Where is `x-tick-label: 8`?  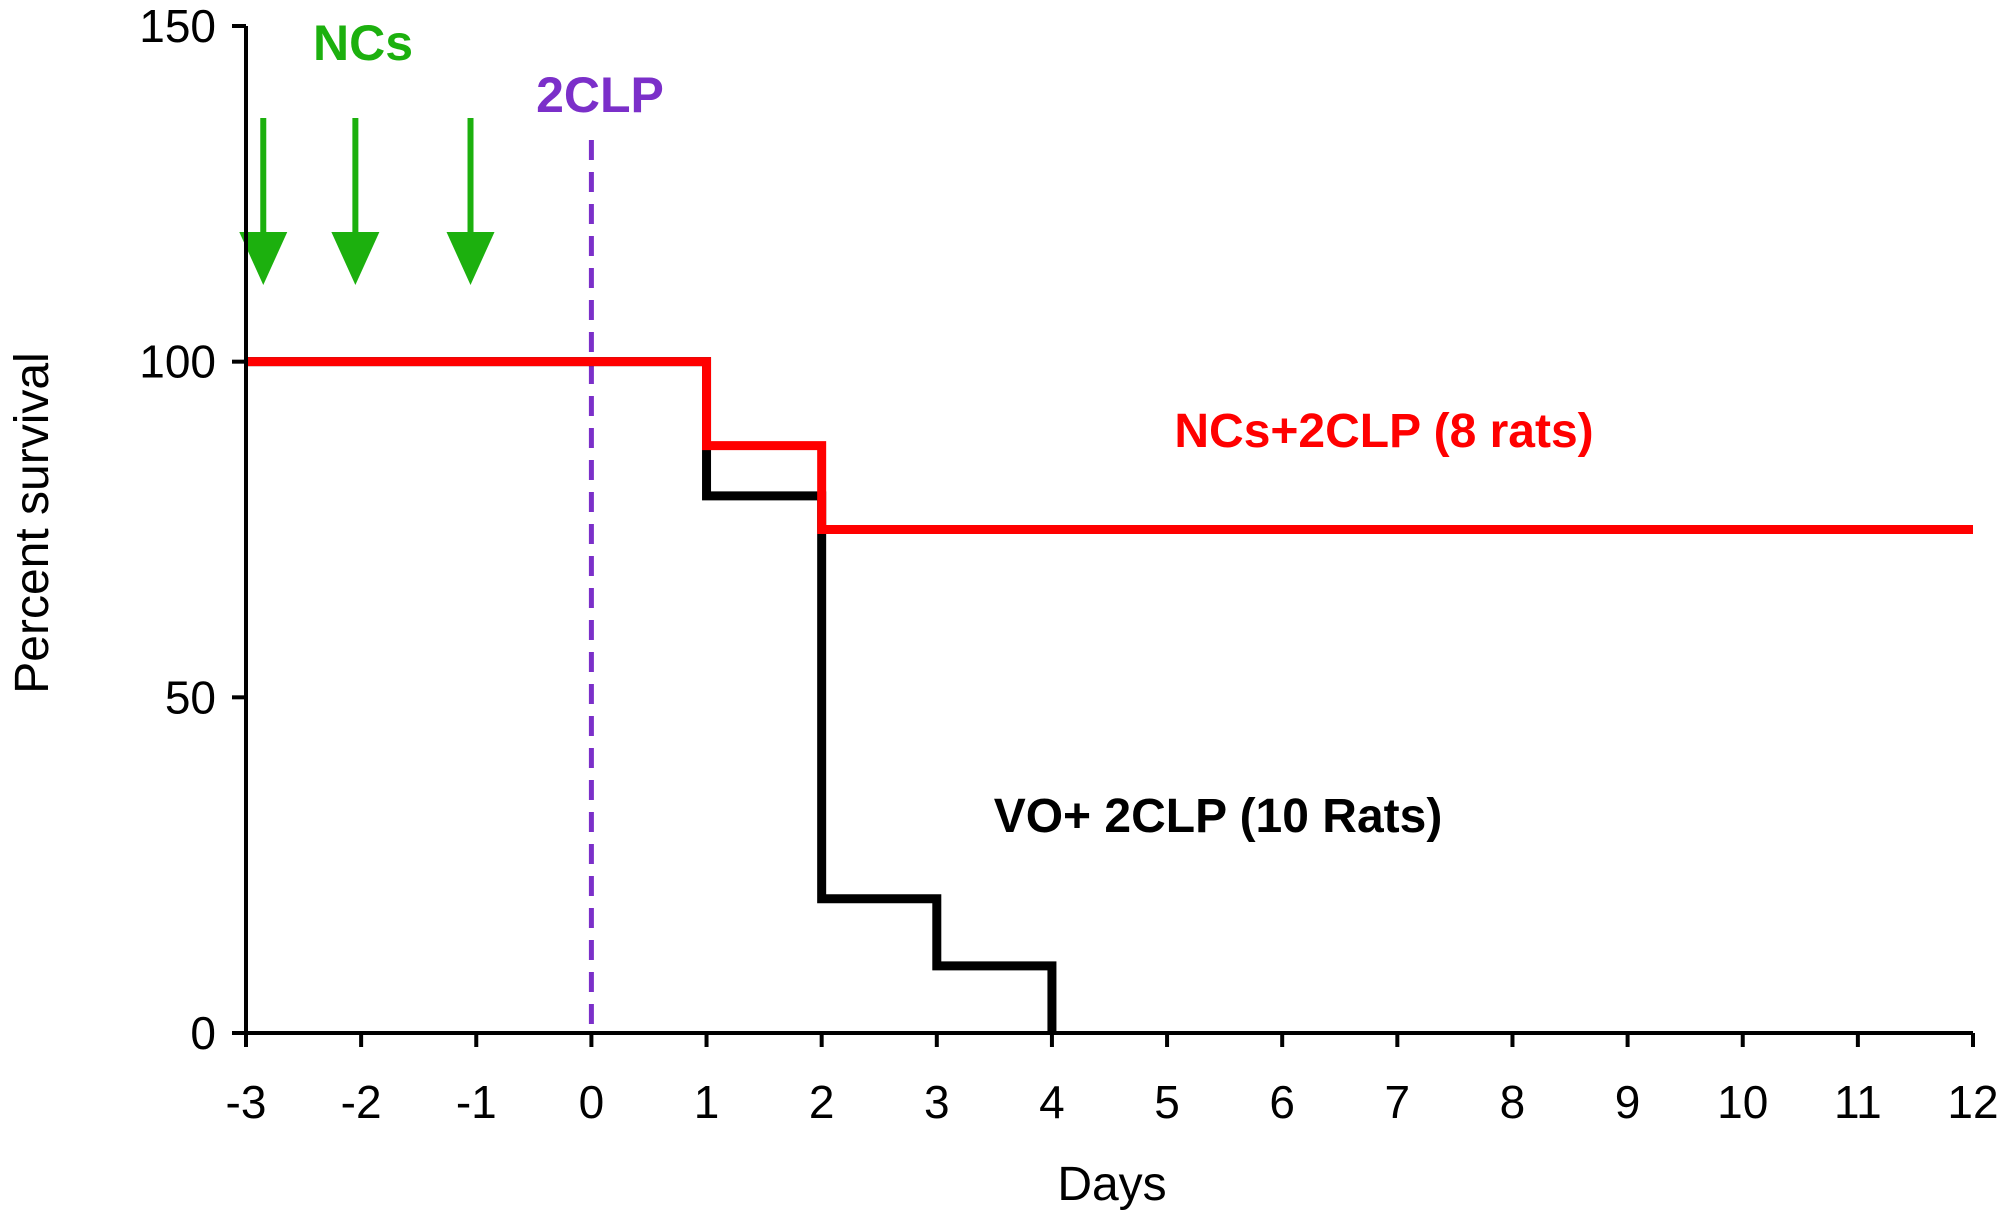
x-tick-label: 8 is located at coordinates (1513, 1102).